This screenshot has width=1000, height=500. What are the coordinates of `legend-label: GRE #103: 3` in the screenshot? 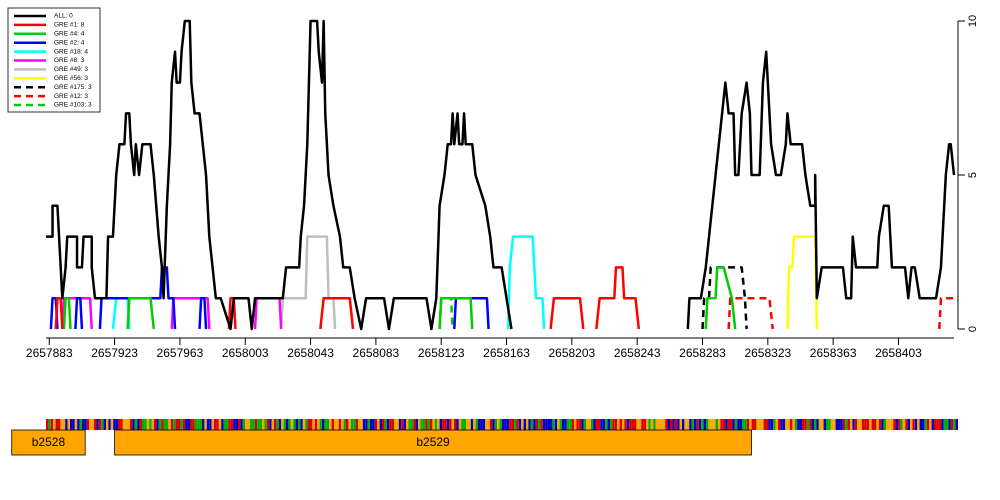 It's located at (73, 105).